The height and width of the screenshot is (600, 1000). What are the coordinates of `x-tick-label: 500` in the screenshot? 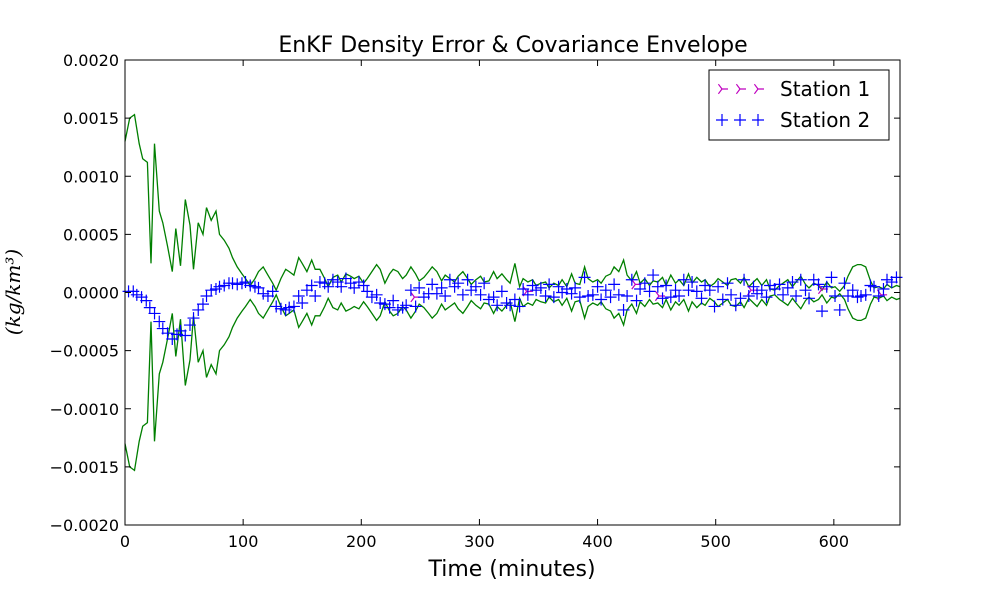 It's located at (715, 541).